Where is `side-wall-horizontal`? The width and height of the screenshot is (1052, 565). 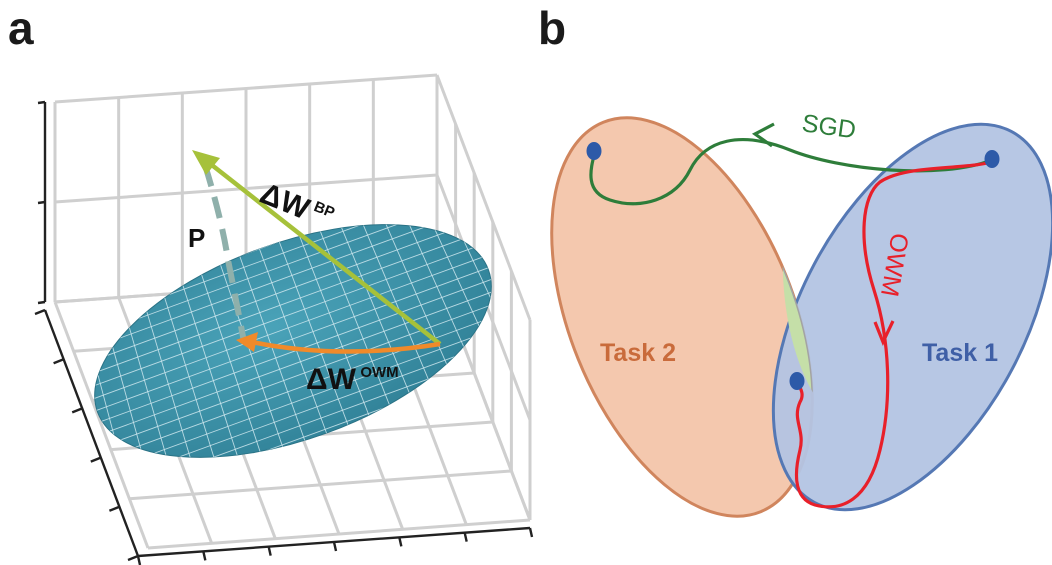 side-wall-horizontal is located at coordinates (483, 197).